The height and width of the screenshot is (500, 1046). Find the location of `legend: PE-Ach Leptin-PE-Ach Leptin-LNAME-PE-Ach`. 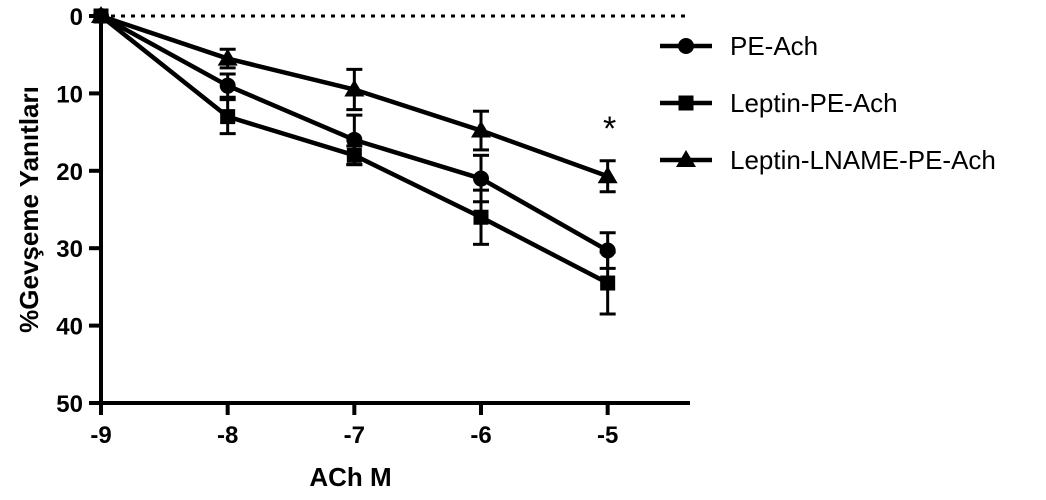

legend: PE-Ach Leptin-PE-Ach Leptin-LNAME-PE-Ach is located at coordinates (828, 103).